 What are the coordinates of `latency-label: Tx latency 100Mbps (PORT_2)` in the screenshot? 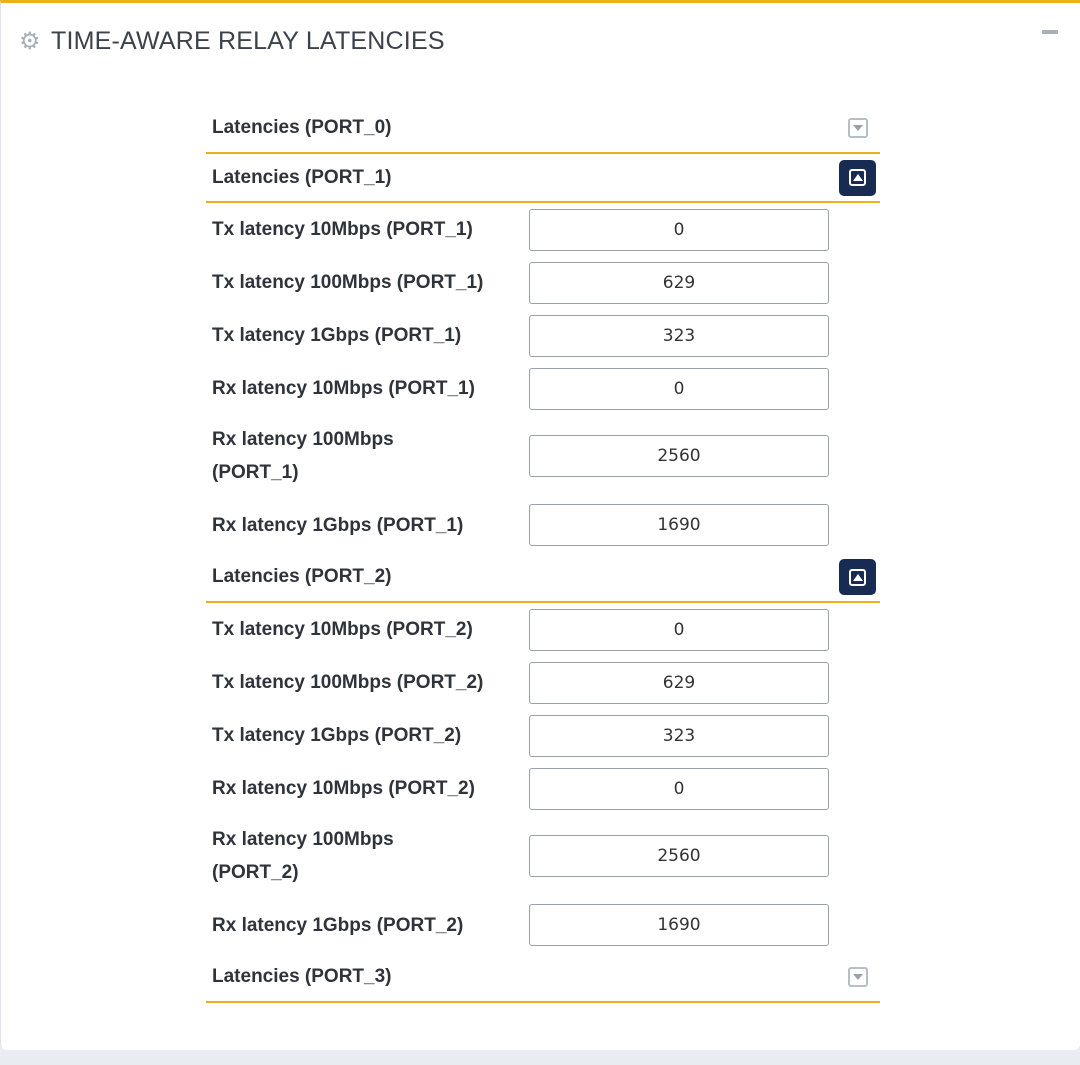 It's located at (348, 682).